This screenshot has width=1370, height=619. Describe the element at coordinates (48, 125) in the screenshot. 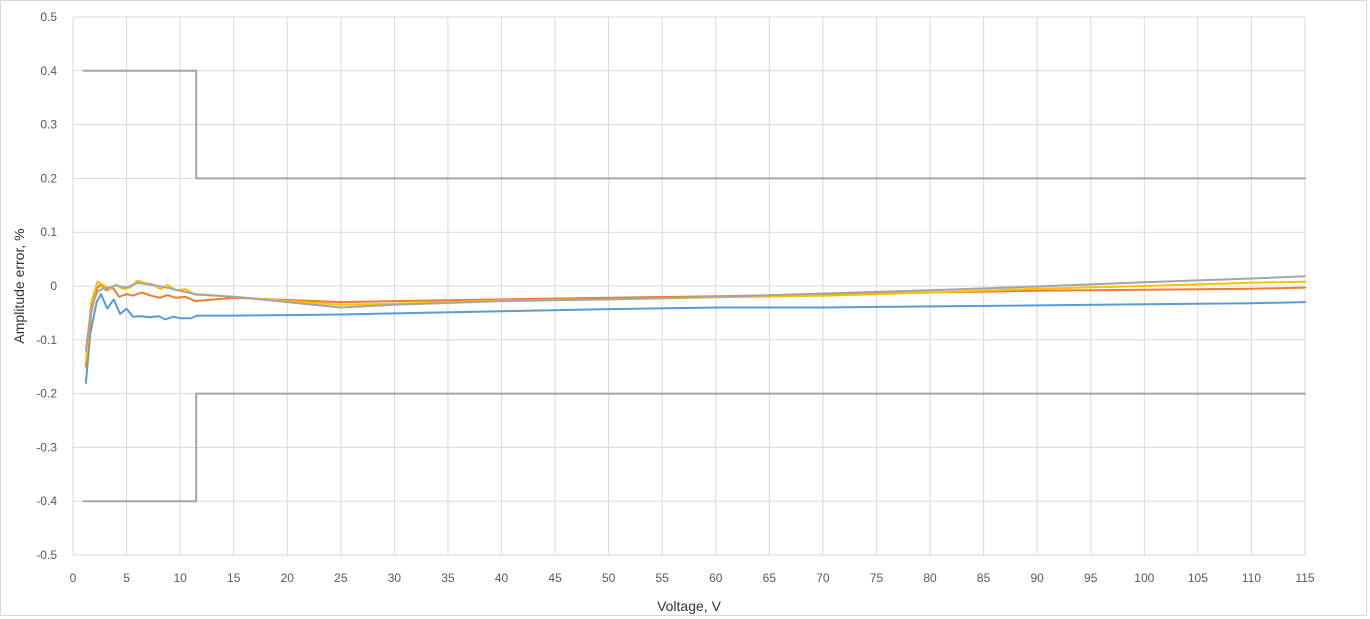

I see `y-tick-label: 0.3` at that location.